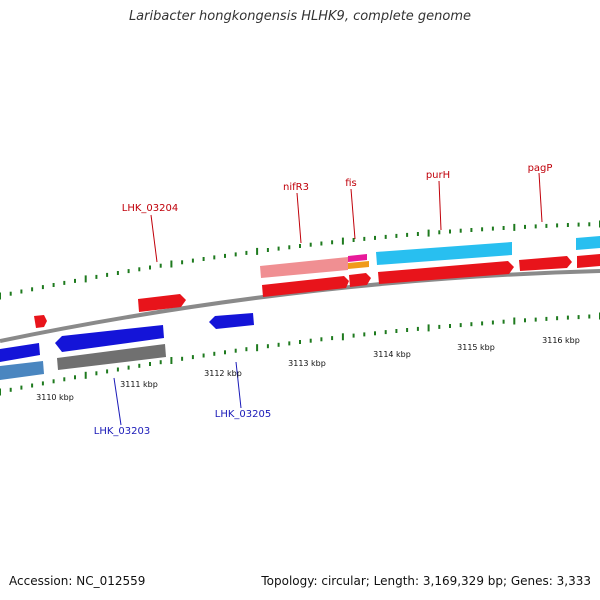 This screenshot has width=600, height=600. What do you see at coordinates (305, 286) in the screenshot?
I see `cds-nifr3` at bounding box center [305, 286].